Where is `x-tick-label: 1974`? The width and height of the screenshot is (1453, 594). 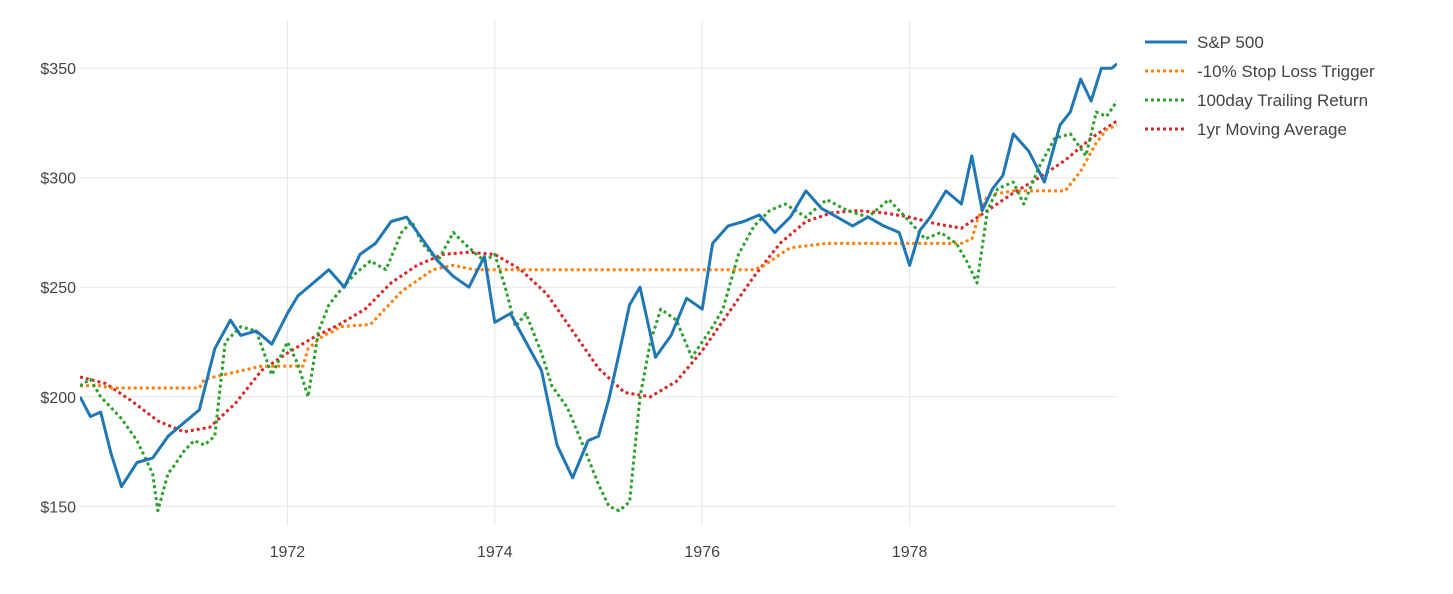 x-tick-label: 1974 is located at coordinates (495, 552).